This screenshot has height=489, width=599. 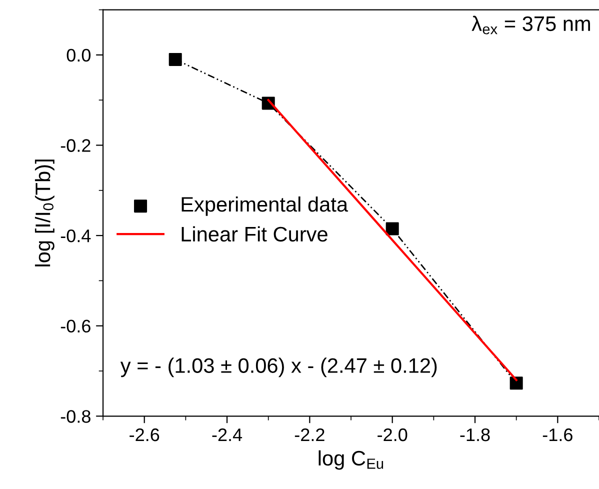 What do you see at coordinates (278, 368) in the screenshot?
I see `annotation: y = - (1.03 ± 0.06) x - (2.47 ± 0.12)` at bounding box center [278, 368].